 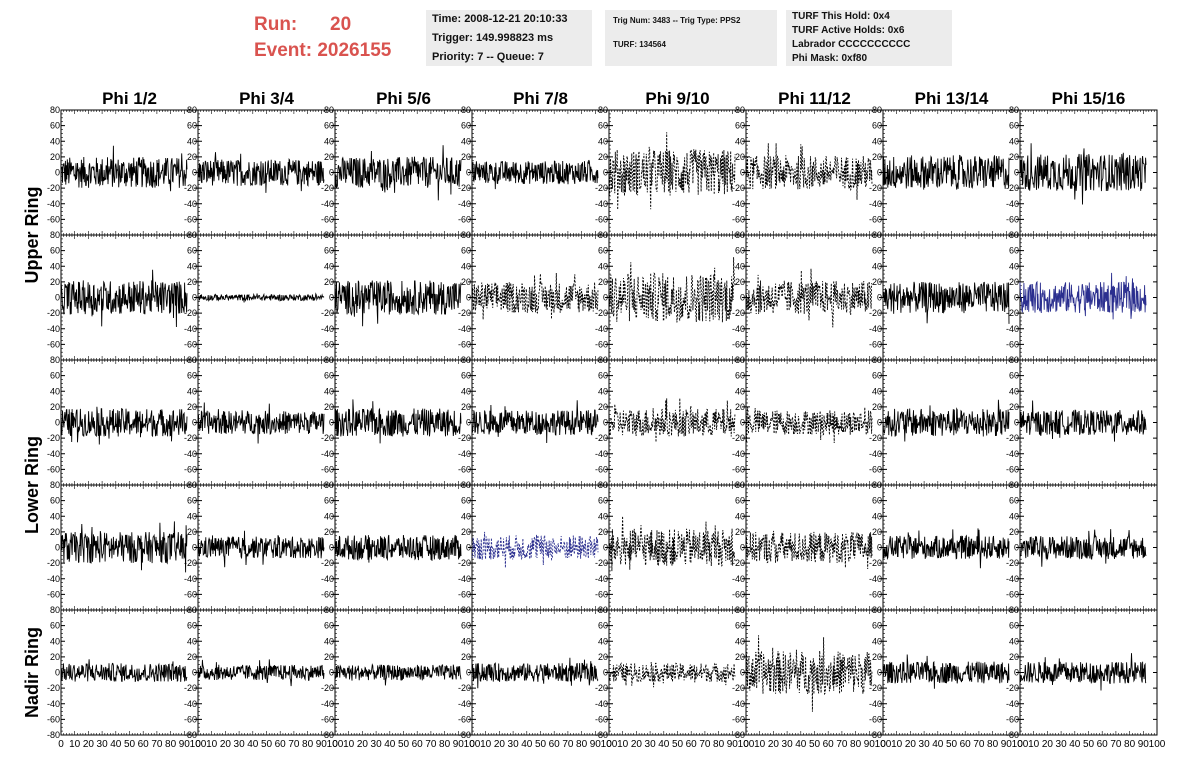 What do you see at coordinates (129, 98) in the screenshot?
I see `column-header-1: Phi 1/2` at bounding box center [129, 98].